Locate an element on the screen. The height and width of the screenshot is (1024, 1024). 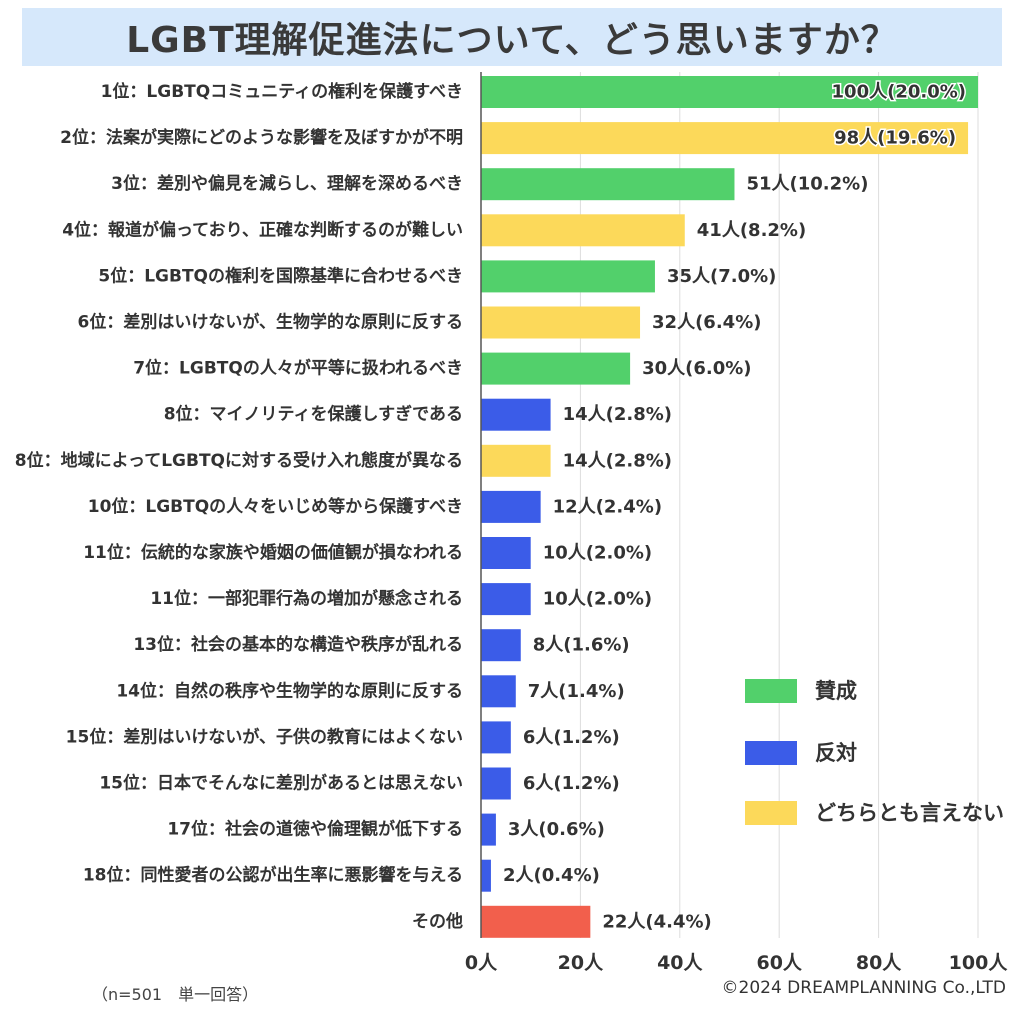
value-label: 8人(1.6%) is located at coordinates (581, 645).